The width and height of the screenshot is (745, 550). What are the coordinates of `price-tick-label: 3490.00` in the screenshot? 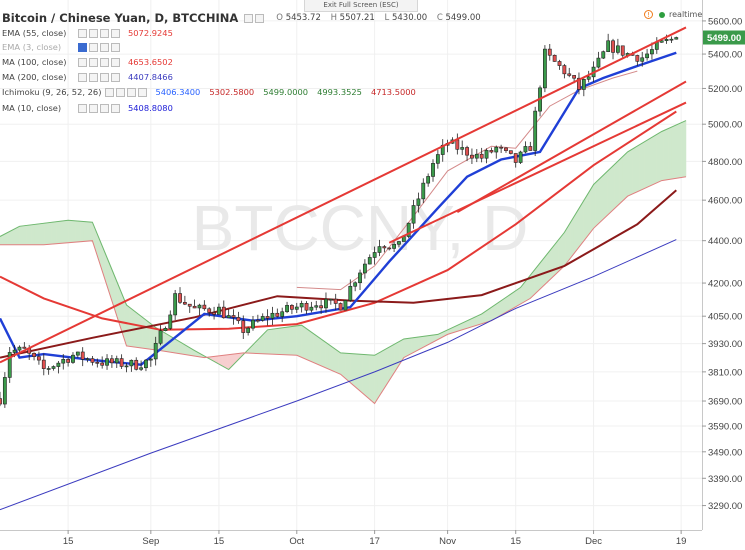 It's located at (725, 452).